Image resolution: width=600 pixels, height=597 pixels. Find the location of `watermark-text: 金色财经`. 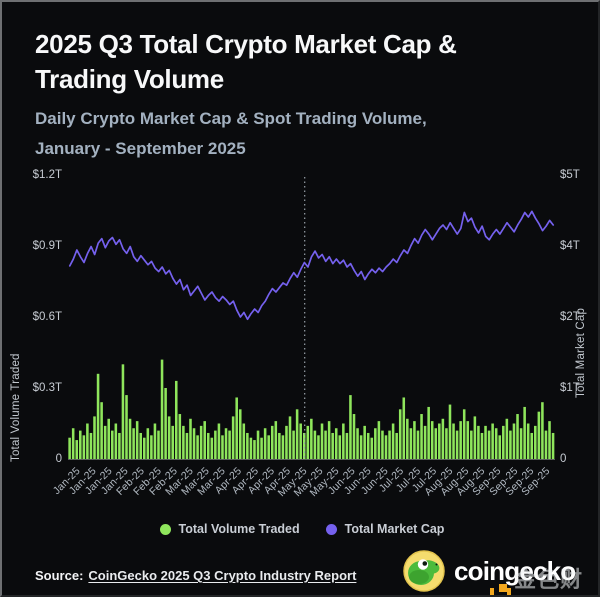

watermark-text: 金色财经 is located at coordinates (549, 580).